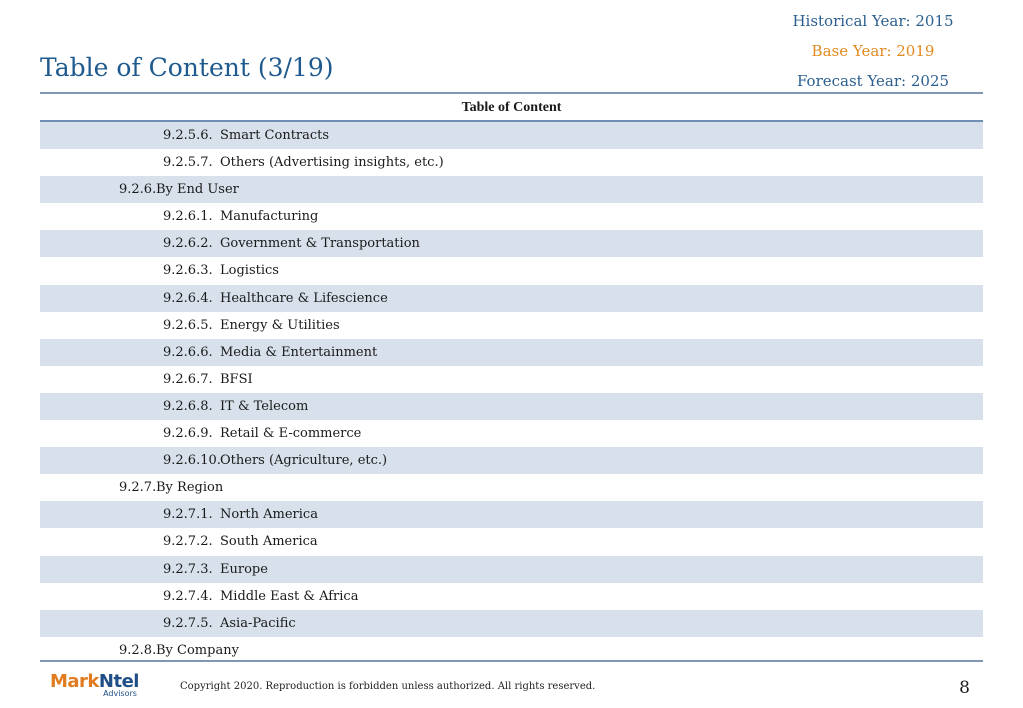 Image resolution: width=1023 pixels, height=708 pixels. I want to click on row-number: 9.2.6., so click(138, 190).